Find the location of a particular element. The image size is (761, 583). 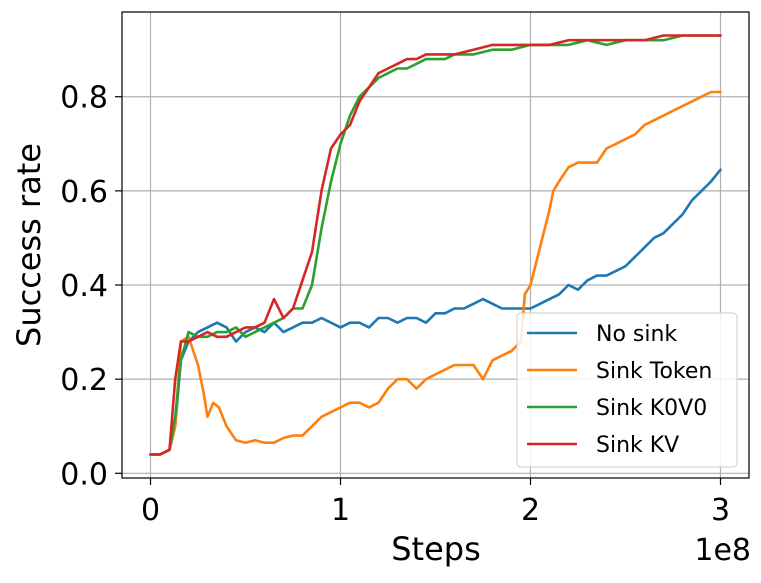

y-tick-label-3: 0.6 is located at coordinates (84, 192).